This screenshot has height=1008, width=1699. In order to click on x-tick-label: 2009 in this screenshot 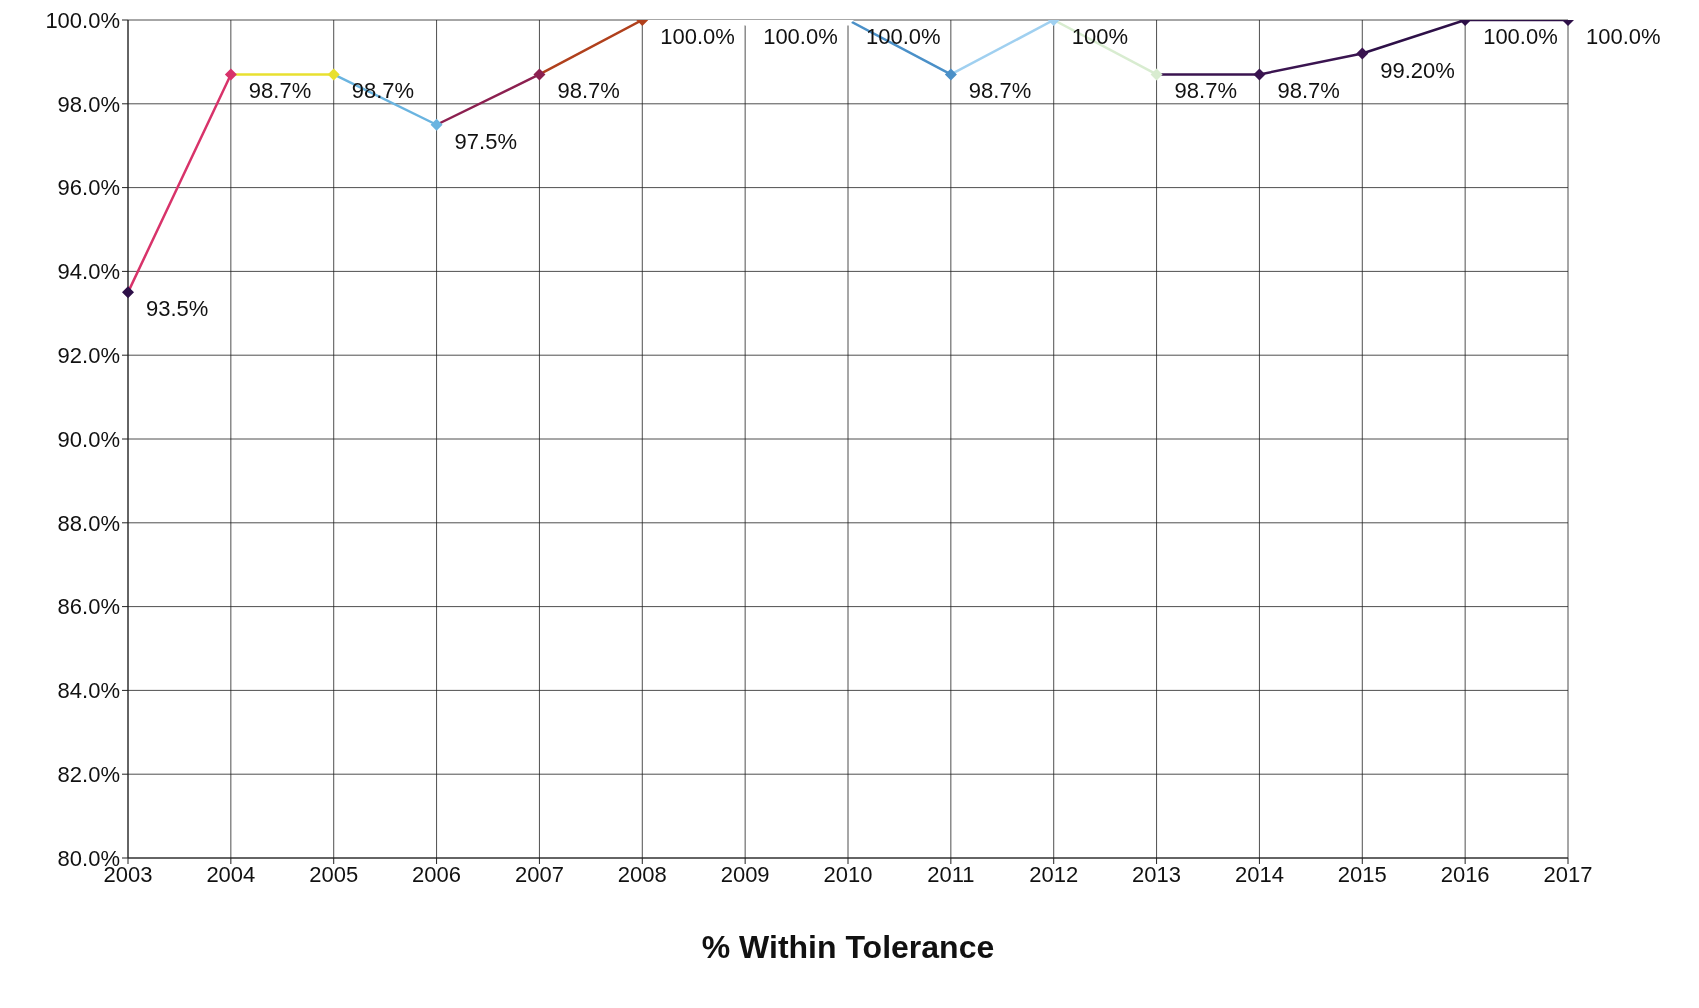, I will do `click(745, 874)`.